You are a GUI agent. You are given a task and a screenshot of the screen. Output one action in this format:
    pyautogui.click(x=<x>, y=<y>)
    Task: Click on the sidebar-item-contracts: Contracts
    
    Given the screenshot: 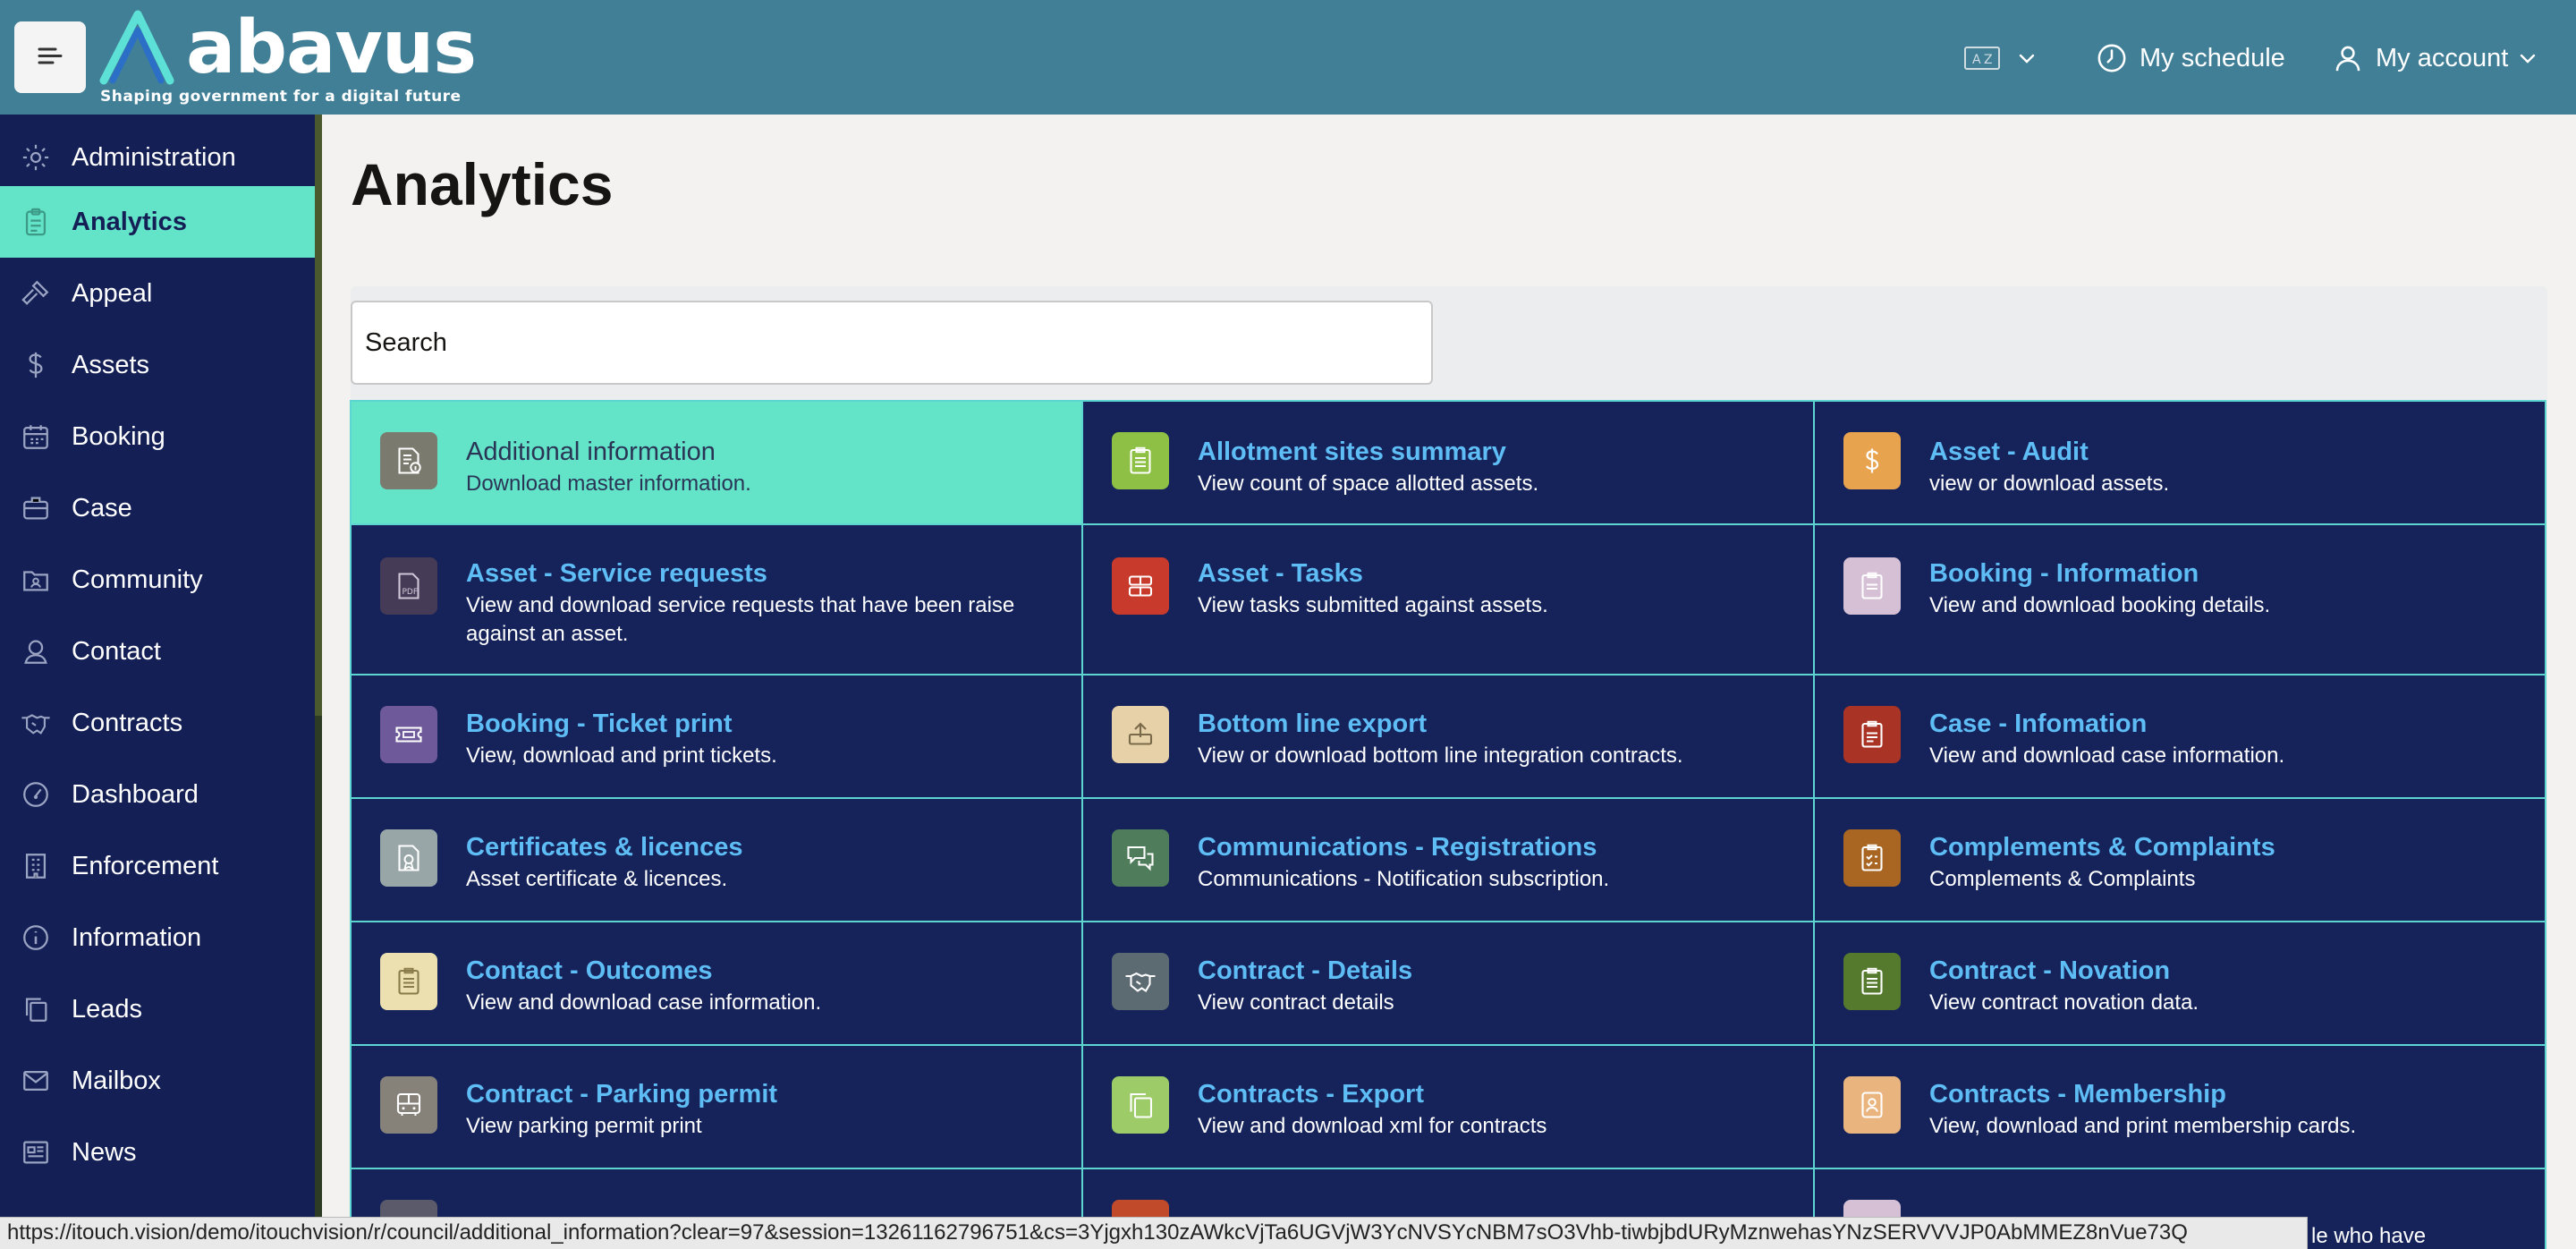 What is the action you would take?
    pyautogui.click(x=157, y=723)
    